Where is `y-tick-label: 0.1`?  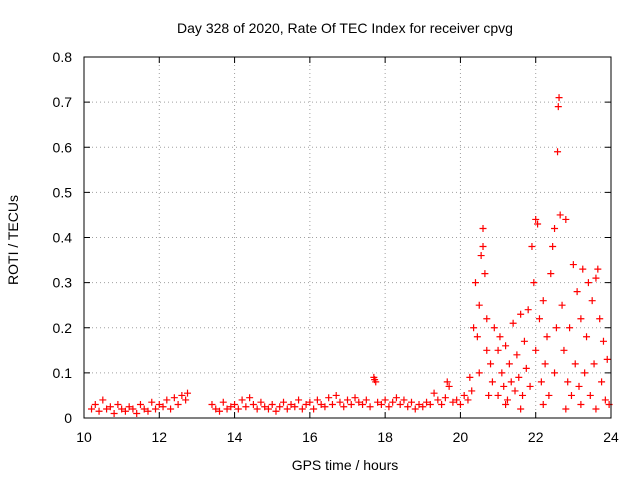 y-tick-label: 0.1 is located at coordinates (63, 373).